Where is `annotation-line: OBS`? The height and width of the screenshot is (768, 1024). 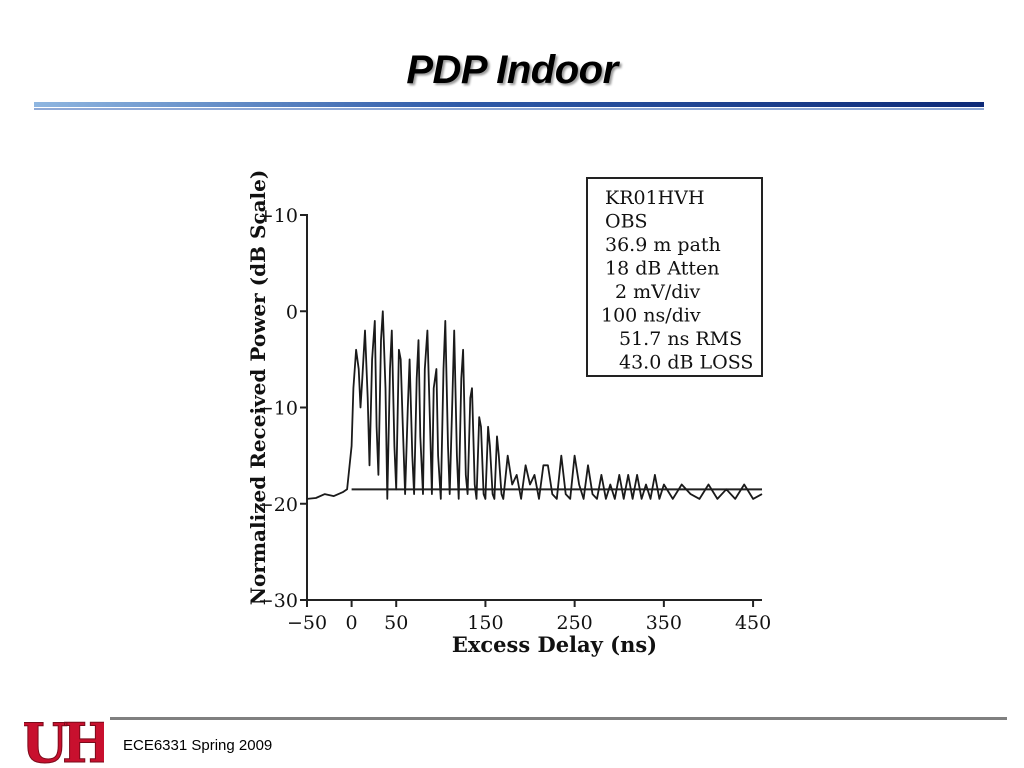
annotation-line: OBS is located at coordinates (626, 222).